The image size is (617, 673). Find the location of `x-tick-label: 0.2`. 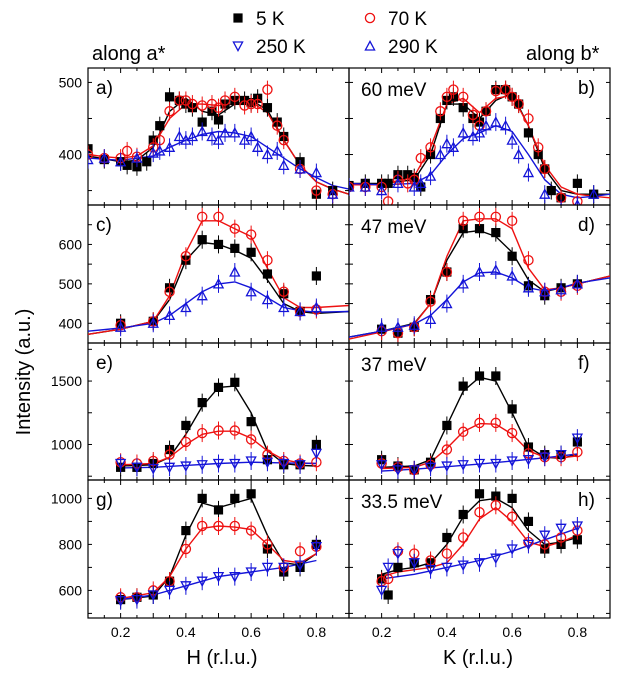

x-tick-label: 0.2 is located at coordinates (121, 632).